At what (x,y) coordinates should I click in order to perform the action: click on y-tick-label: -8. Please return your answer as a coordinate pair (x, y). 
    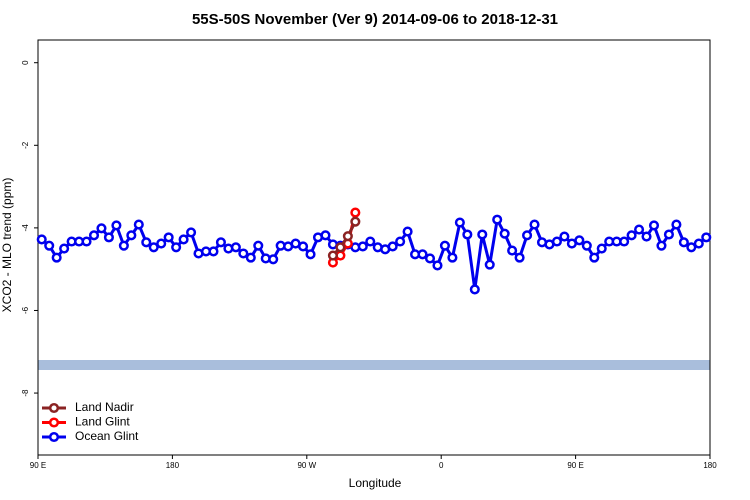
    Looking at the image, I should click on (25, 393).